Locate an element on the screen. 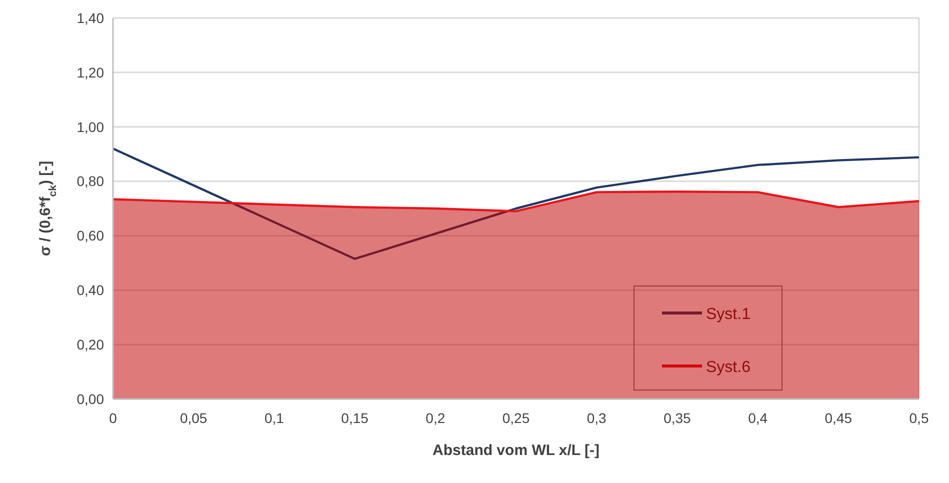 Image resolution: width=949 pixels, height=483 pixels. x-tick-label: 0,2 is located at coordinates (436, 418).